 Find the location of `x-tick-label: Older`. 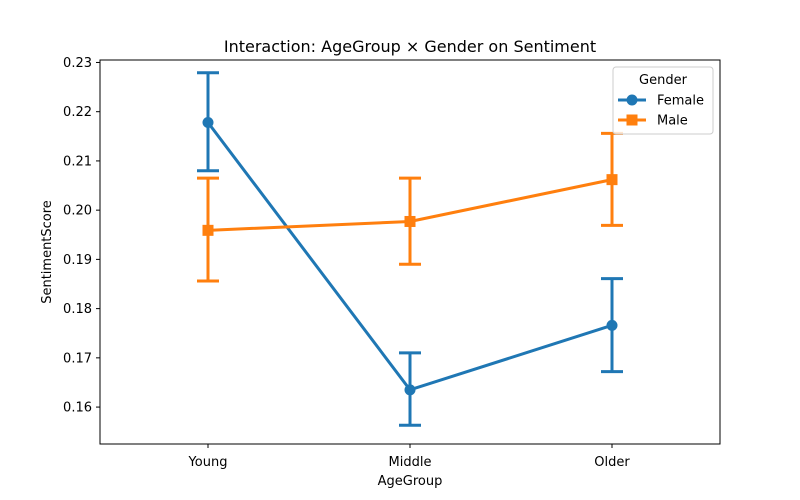

x-tick-label: Older is located at coordinates (612, 462).